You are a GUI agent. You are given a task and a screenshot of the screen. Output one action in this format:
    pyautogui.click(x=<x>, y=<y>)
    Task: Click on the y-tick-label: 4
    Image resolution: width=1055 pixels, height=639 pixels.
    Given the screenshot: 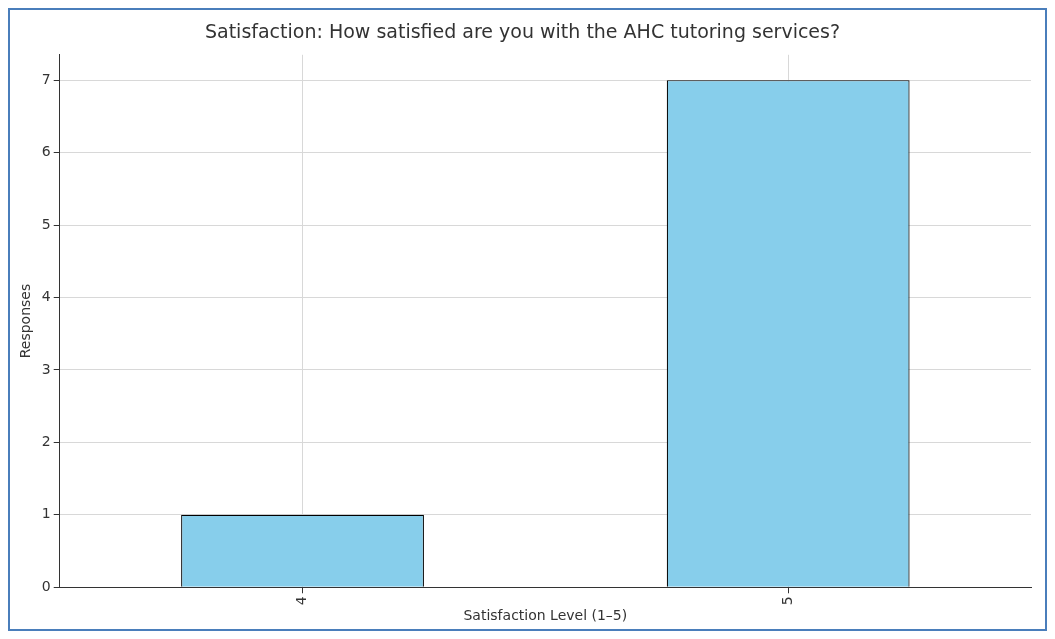 What is the action you would take?
    pyautogui.click(x=46, y=296)
    